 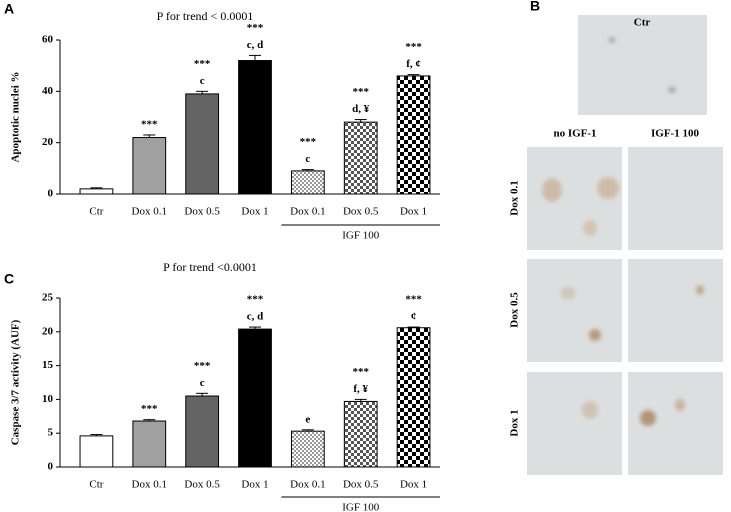 I want to click on chart-subtitle: P for trend <0.0001, so click(x=210, y=267).